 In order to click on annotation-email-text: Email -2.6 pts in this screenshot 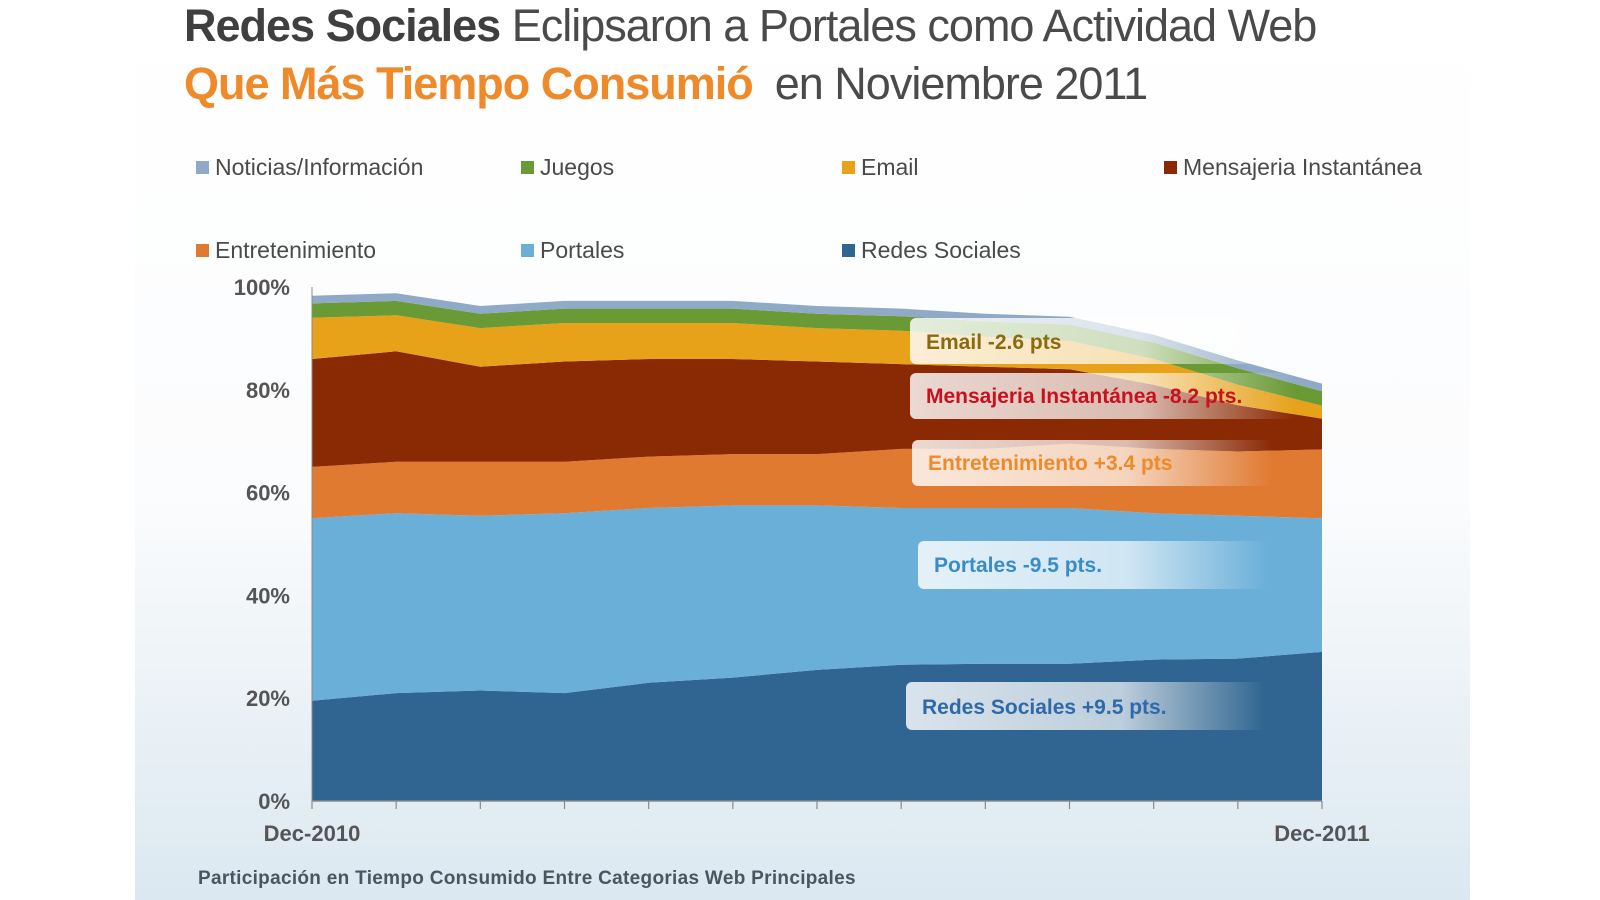, I will do `click(993, 342)`.